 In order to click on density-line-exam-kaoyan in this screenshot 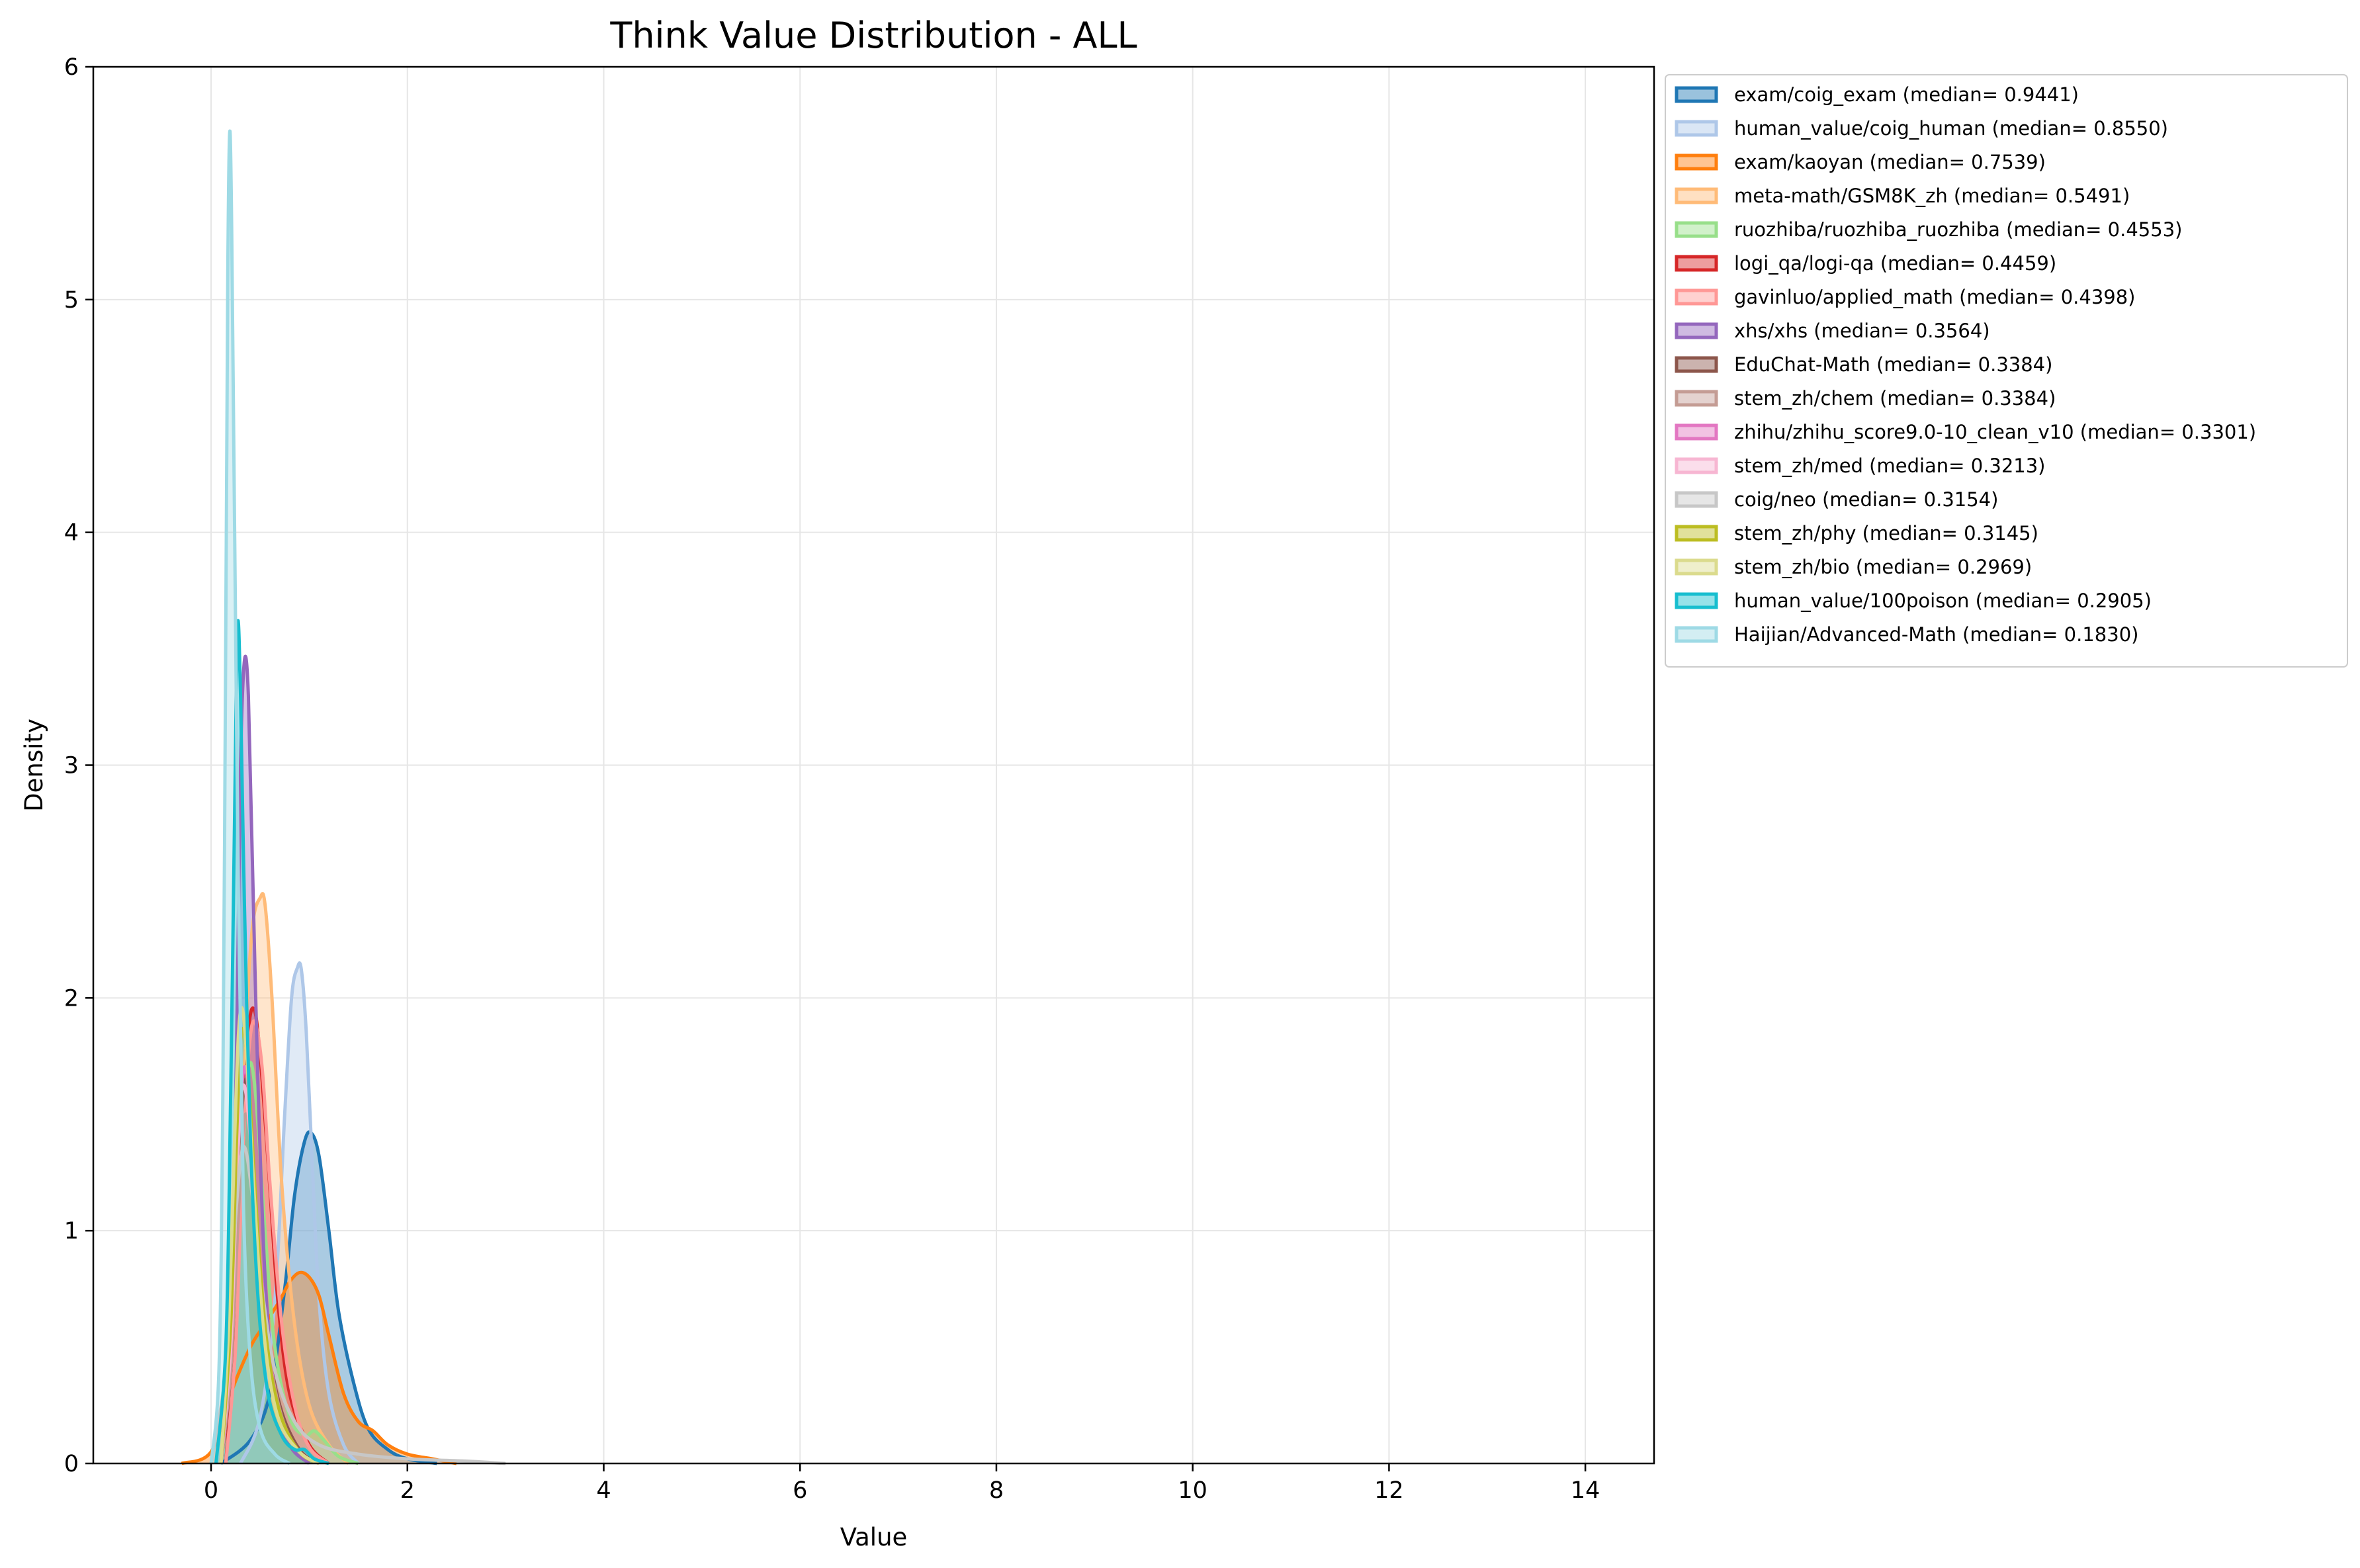, I will do `click(319, 1368)`.